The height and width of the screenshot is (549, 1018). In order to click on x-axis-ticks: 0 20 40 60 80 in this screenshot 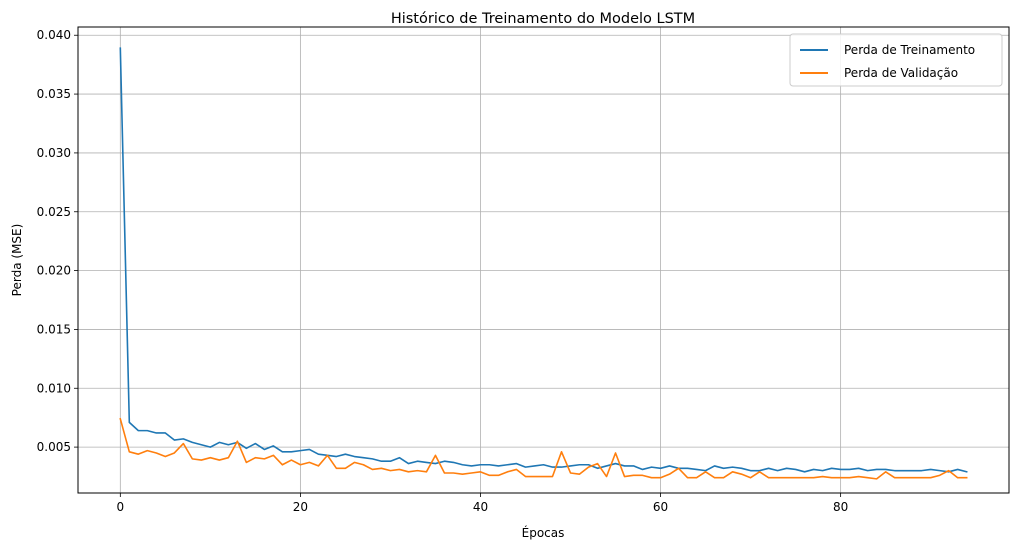, I will do `click(482, 503)`.